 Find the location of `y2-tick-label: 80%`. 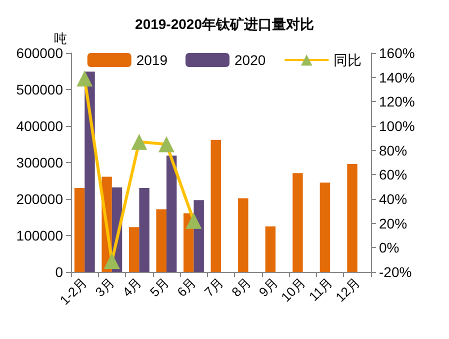

y2-tick-label: 80% is located at coordinates (393, 150).